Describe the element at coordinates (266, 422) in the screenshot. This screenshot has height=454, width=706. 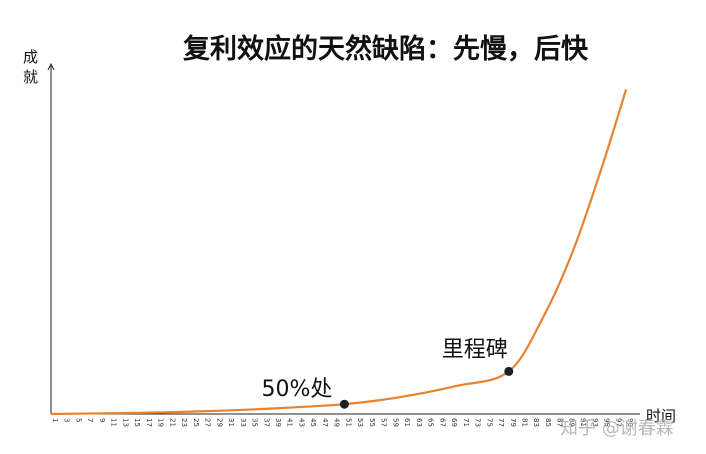
I see `x-tick-label: 37` at that location.